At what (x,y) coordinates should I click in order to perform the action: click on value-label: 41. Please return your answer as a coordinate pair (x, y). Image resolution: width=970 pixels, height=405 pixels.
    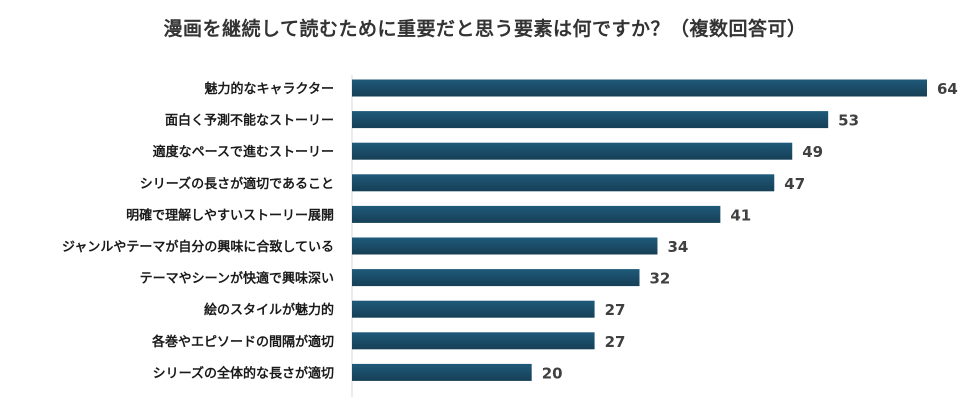
    Looking at the image, I should click on (740, 215).